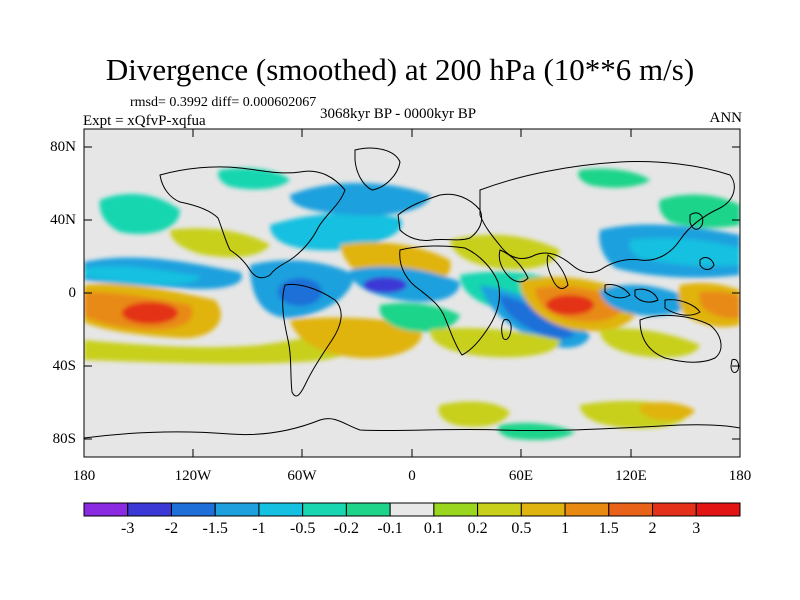 This screenshot has width=800, height=600. Describe the element at coordinates (84, 476) in the screenshot. I see `x-label-180w: 180` at that location.